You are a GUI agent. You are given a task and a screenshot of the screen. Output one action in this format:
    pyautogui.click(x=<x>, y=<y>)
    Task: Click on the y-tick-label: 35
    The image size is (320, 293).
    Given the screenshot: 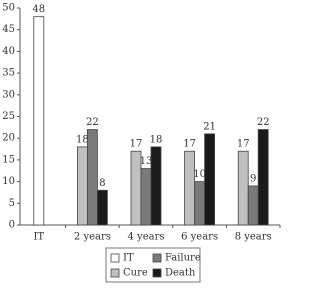 What is the action you would take?
    pyautogui.click(x=8, y=73)
    